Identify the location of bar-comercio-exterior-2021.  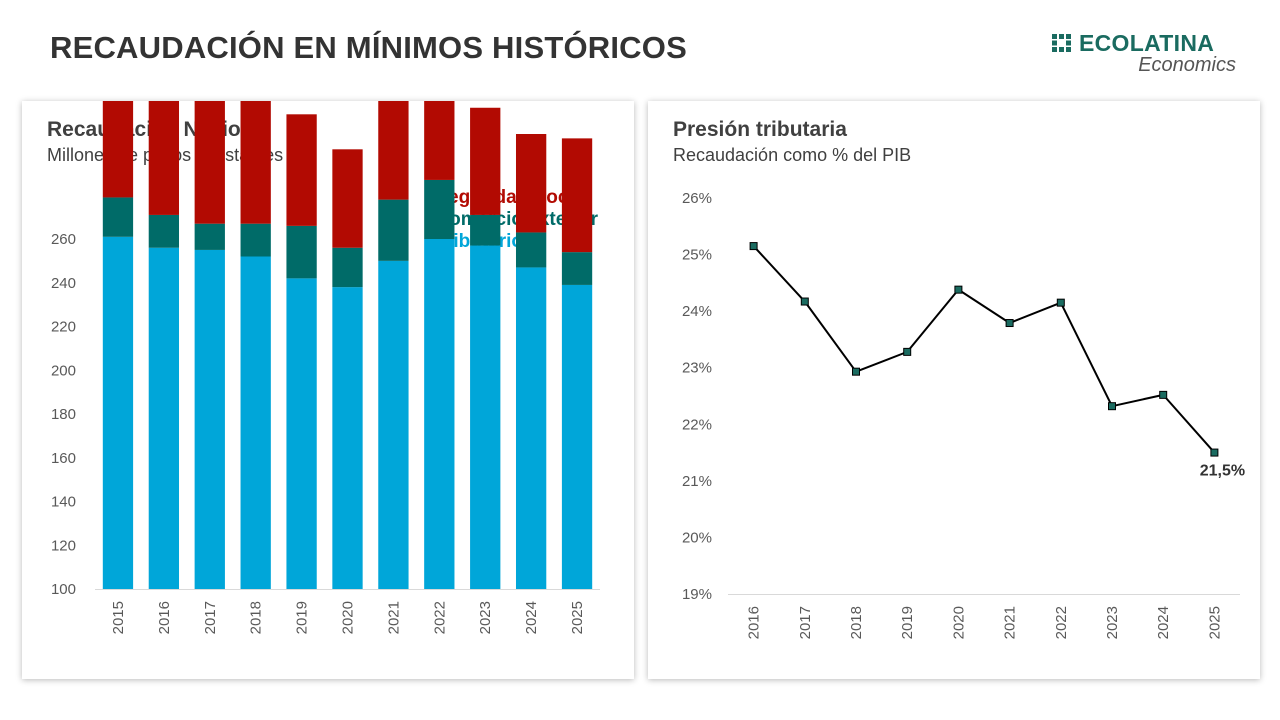
(393, 230).